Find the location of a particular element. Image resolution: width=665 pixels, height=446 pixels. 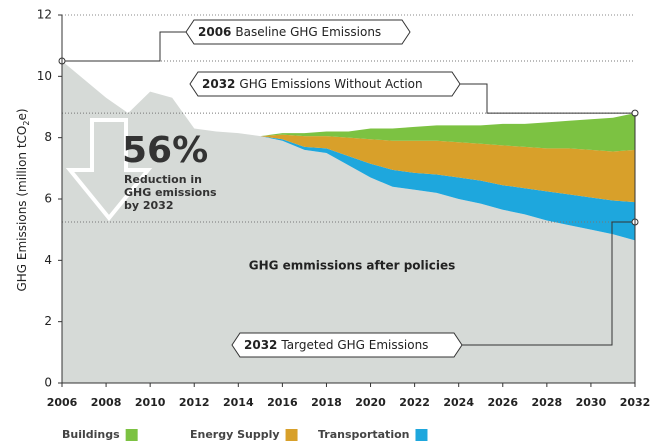

x-tick-label: 2018 is located at coordinates (326, 402).